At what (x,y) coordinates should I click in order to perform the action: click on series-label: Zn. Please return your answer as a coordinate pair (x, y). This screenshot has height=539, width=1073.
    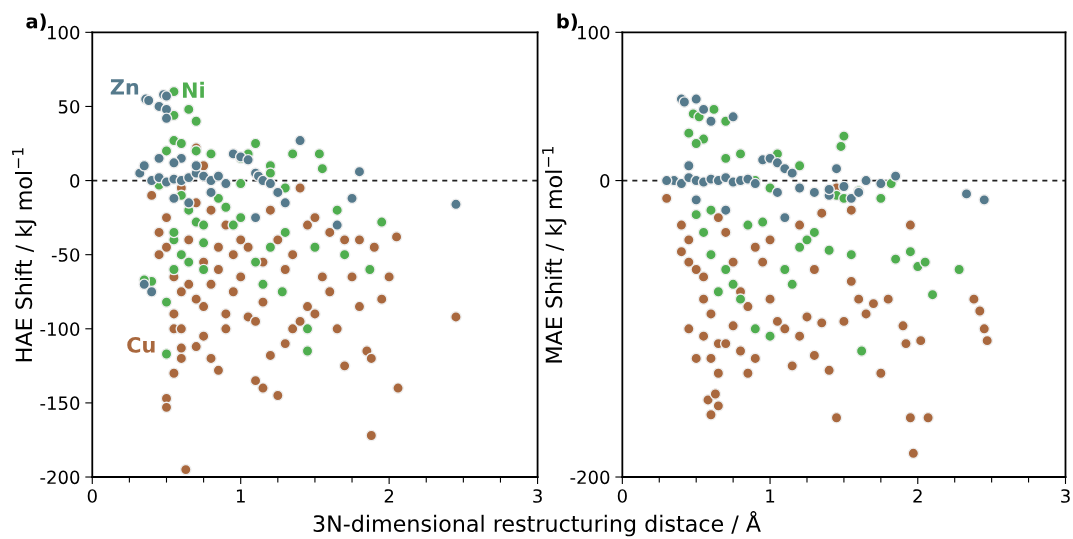
    Looking at the image, I should click on (124, 87).